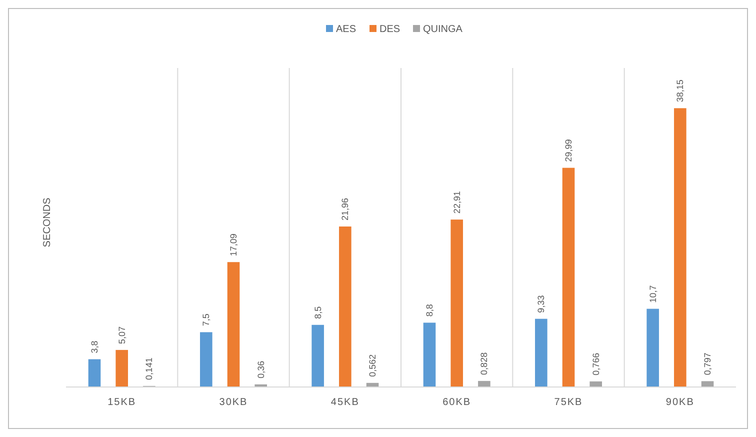  What do you see at coordinates (429, 310) in the screenshot?
I see `data-label: 8,8` at bounding box center [429, 310].